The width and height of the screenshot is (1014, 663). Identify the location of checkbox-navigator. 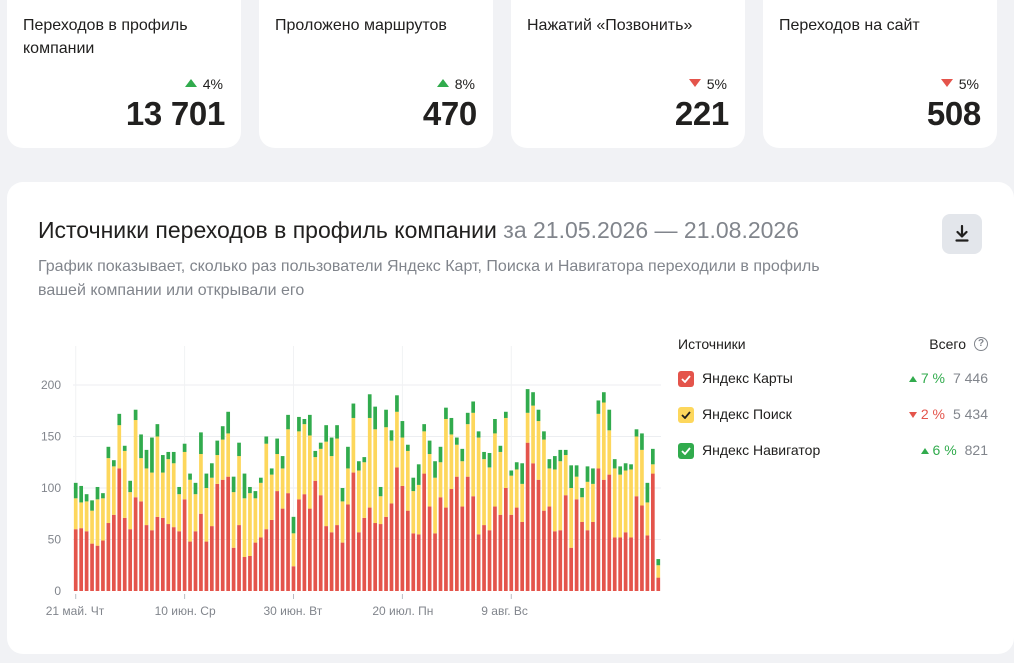
(686, 451).